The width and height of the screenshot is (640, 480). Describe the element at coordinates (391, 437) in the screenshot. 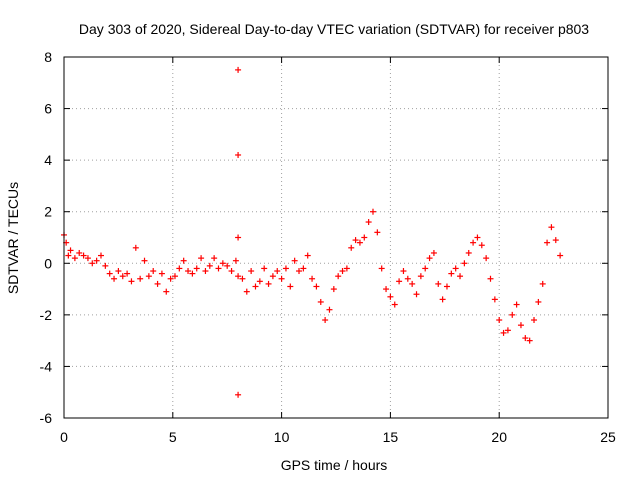

I see `x-tick-label: 15` at that location.